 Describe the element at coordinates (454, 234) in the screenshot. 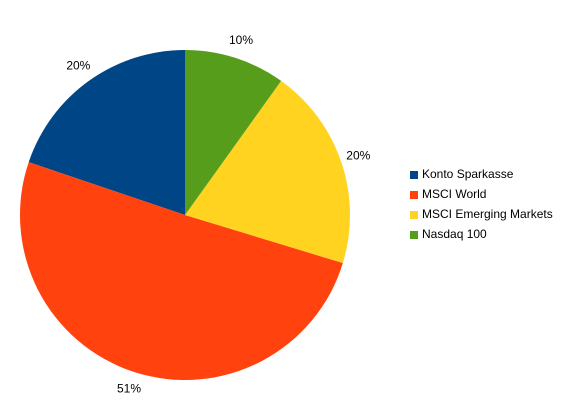

I see `legend-label: Nasdaq 100` at that location.